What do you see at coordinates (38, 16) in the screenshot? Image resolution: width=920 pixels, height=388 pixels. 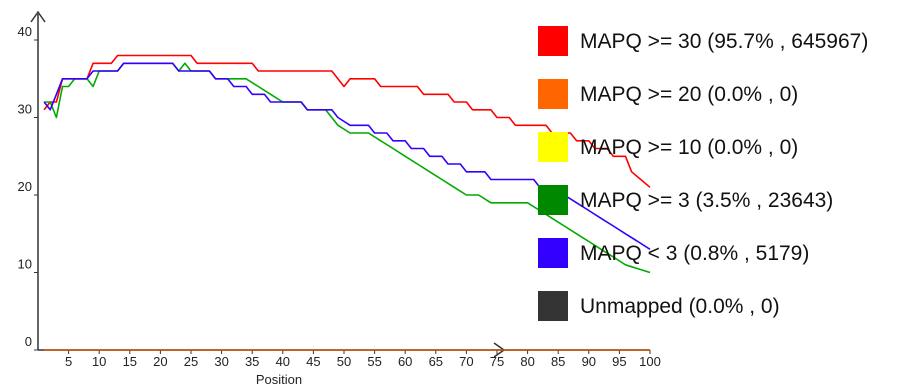 I see `y-axis-arrow` at bounding box center [38, 16].